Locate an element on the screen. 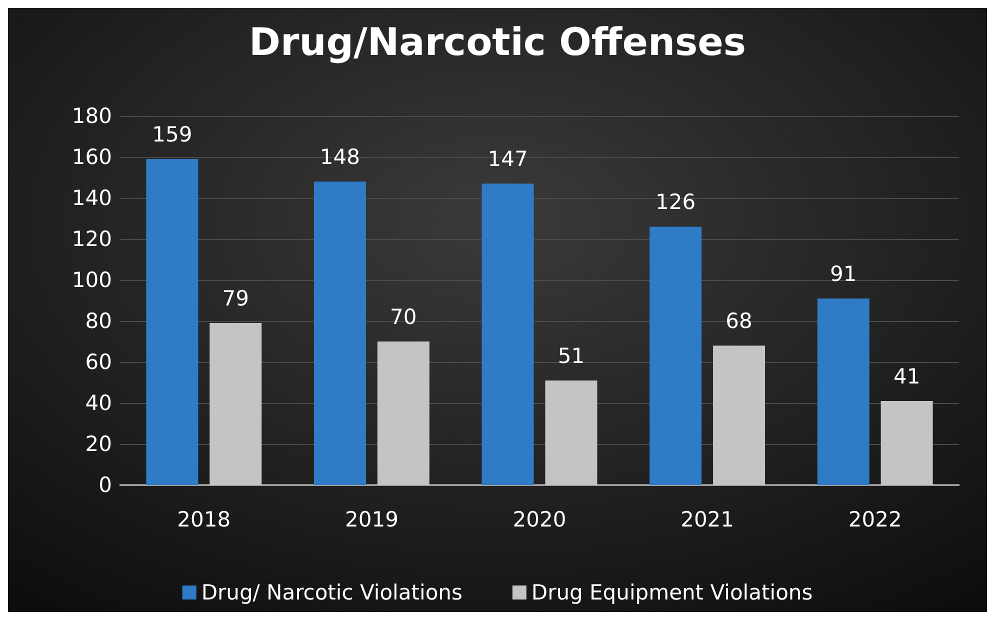 The height and width of the screenshot is (620, 995). legend-label: Drug Equipment Violations is located at coordinates (672, 592).